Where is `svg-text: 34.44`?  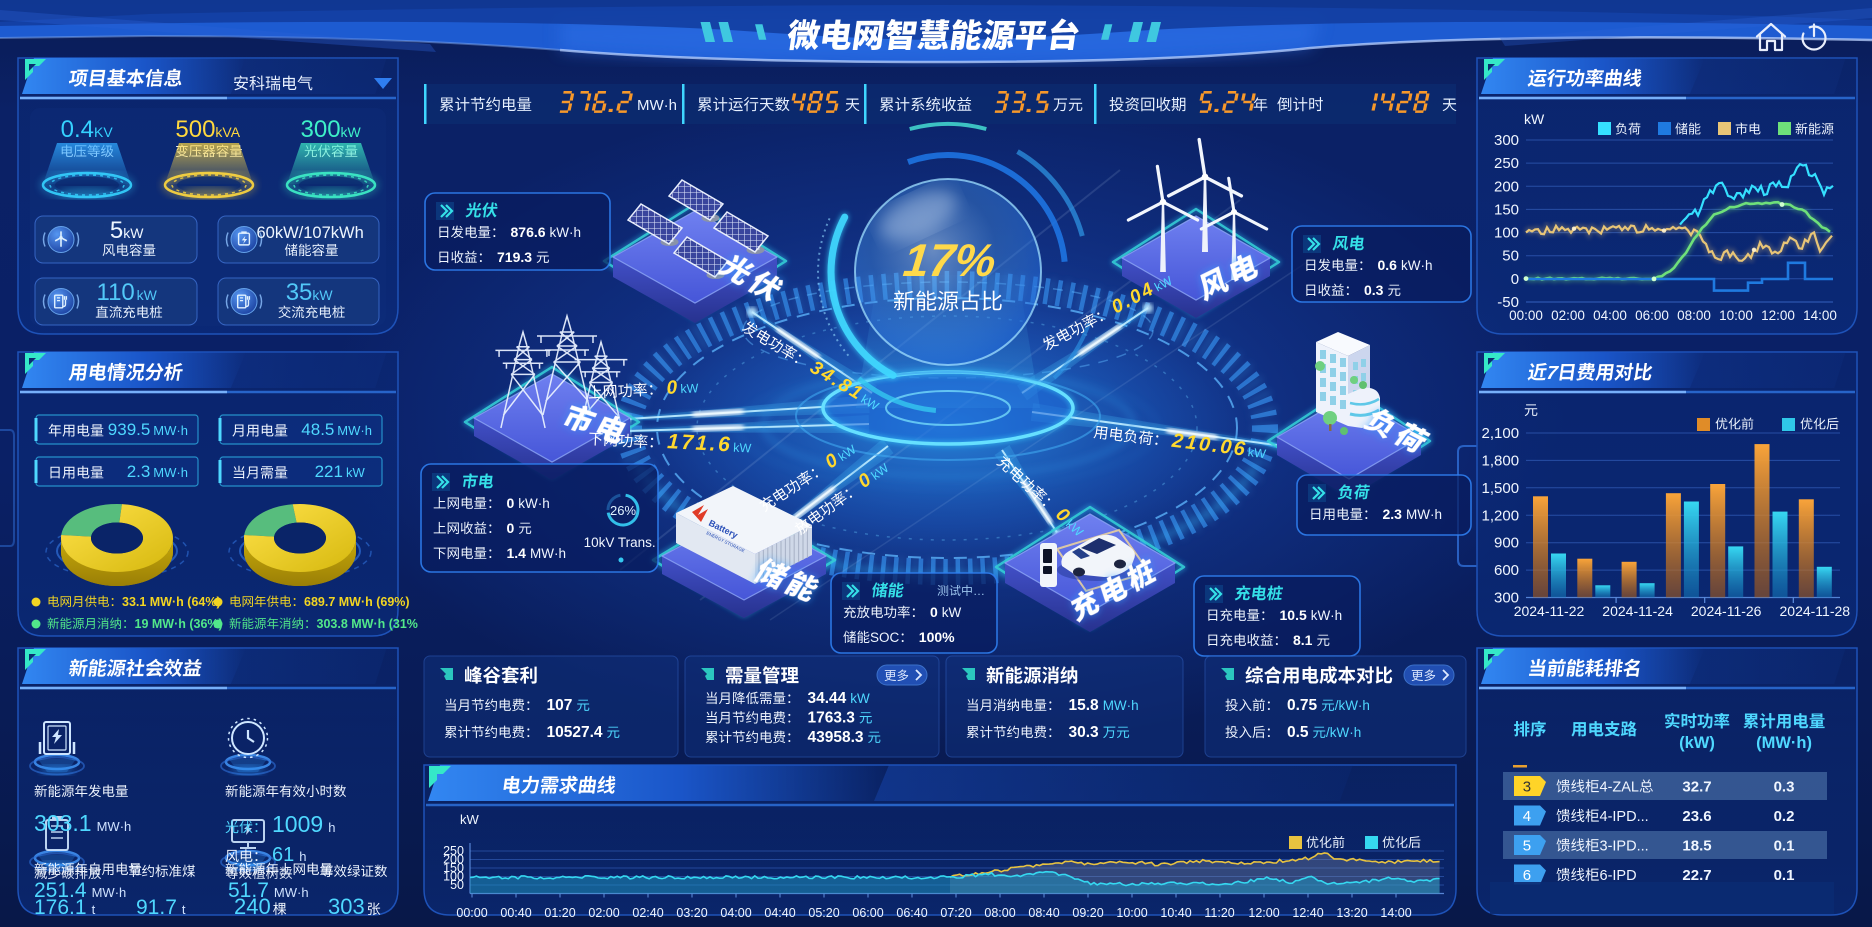
svg-text: 34.44 is located at coordinates (827, 698).